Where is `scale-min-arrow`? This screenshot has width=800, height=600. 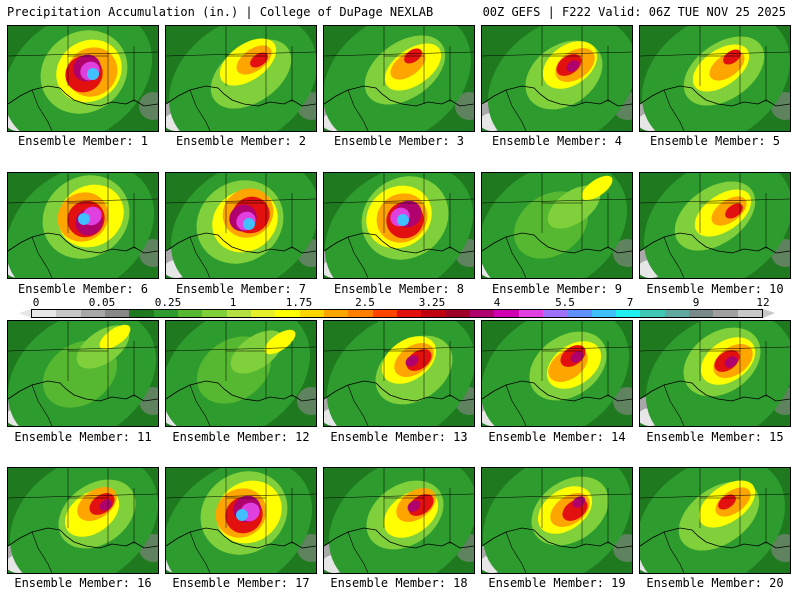
scale-min-arrow is located at coordinates (25, 313).